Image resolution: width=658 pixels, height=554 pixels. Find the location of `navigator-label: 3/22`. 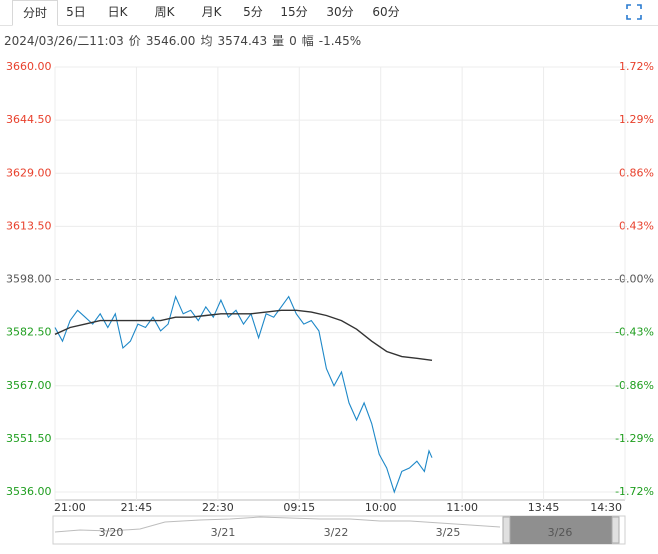

navigator-label: 3/22 is located at coordinates (336, 532).